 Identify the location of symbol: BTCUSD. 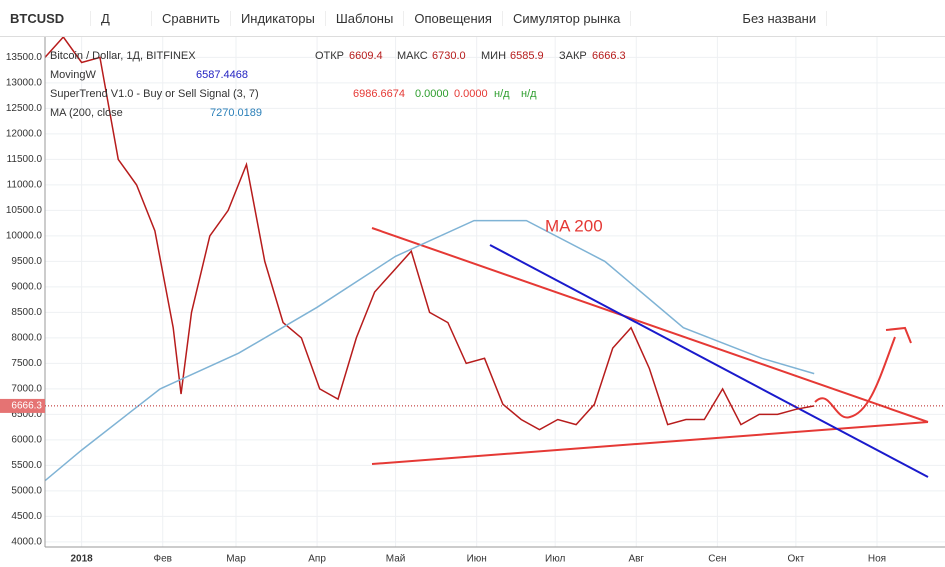
(45, 18).